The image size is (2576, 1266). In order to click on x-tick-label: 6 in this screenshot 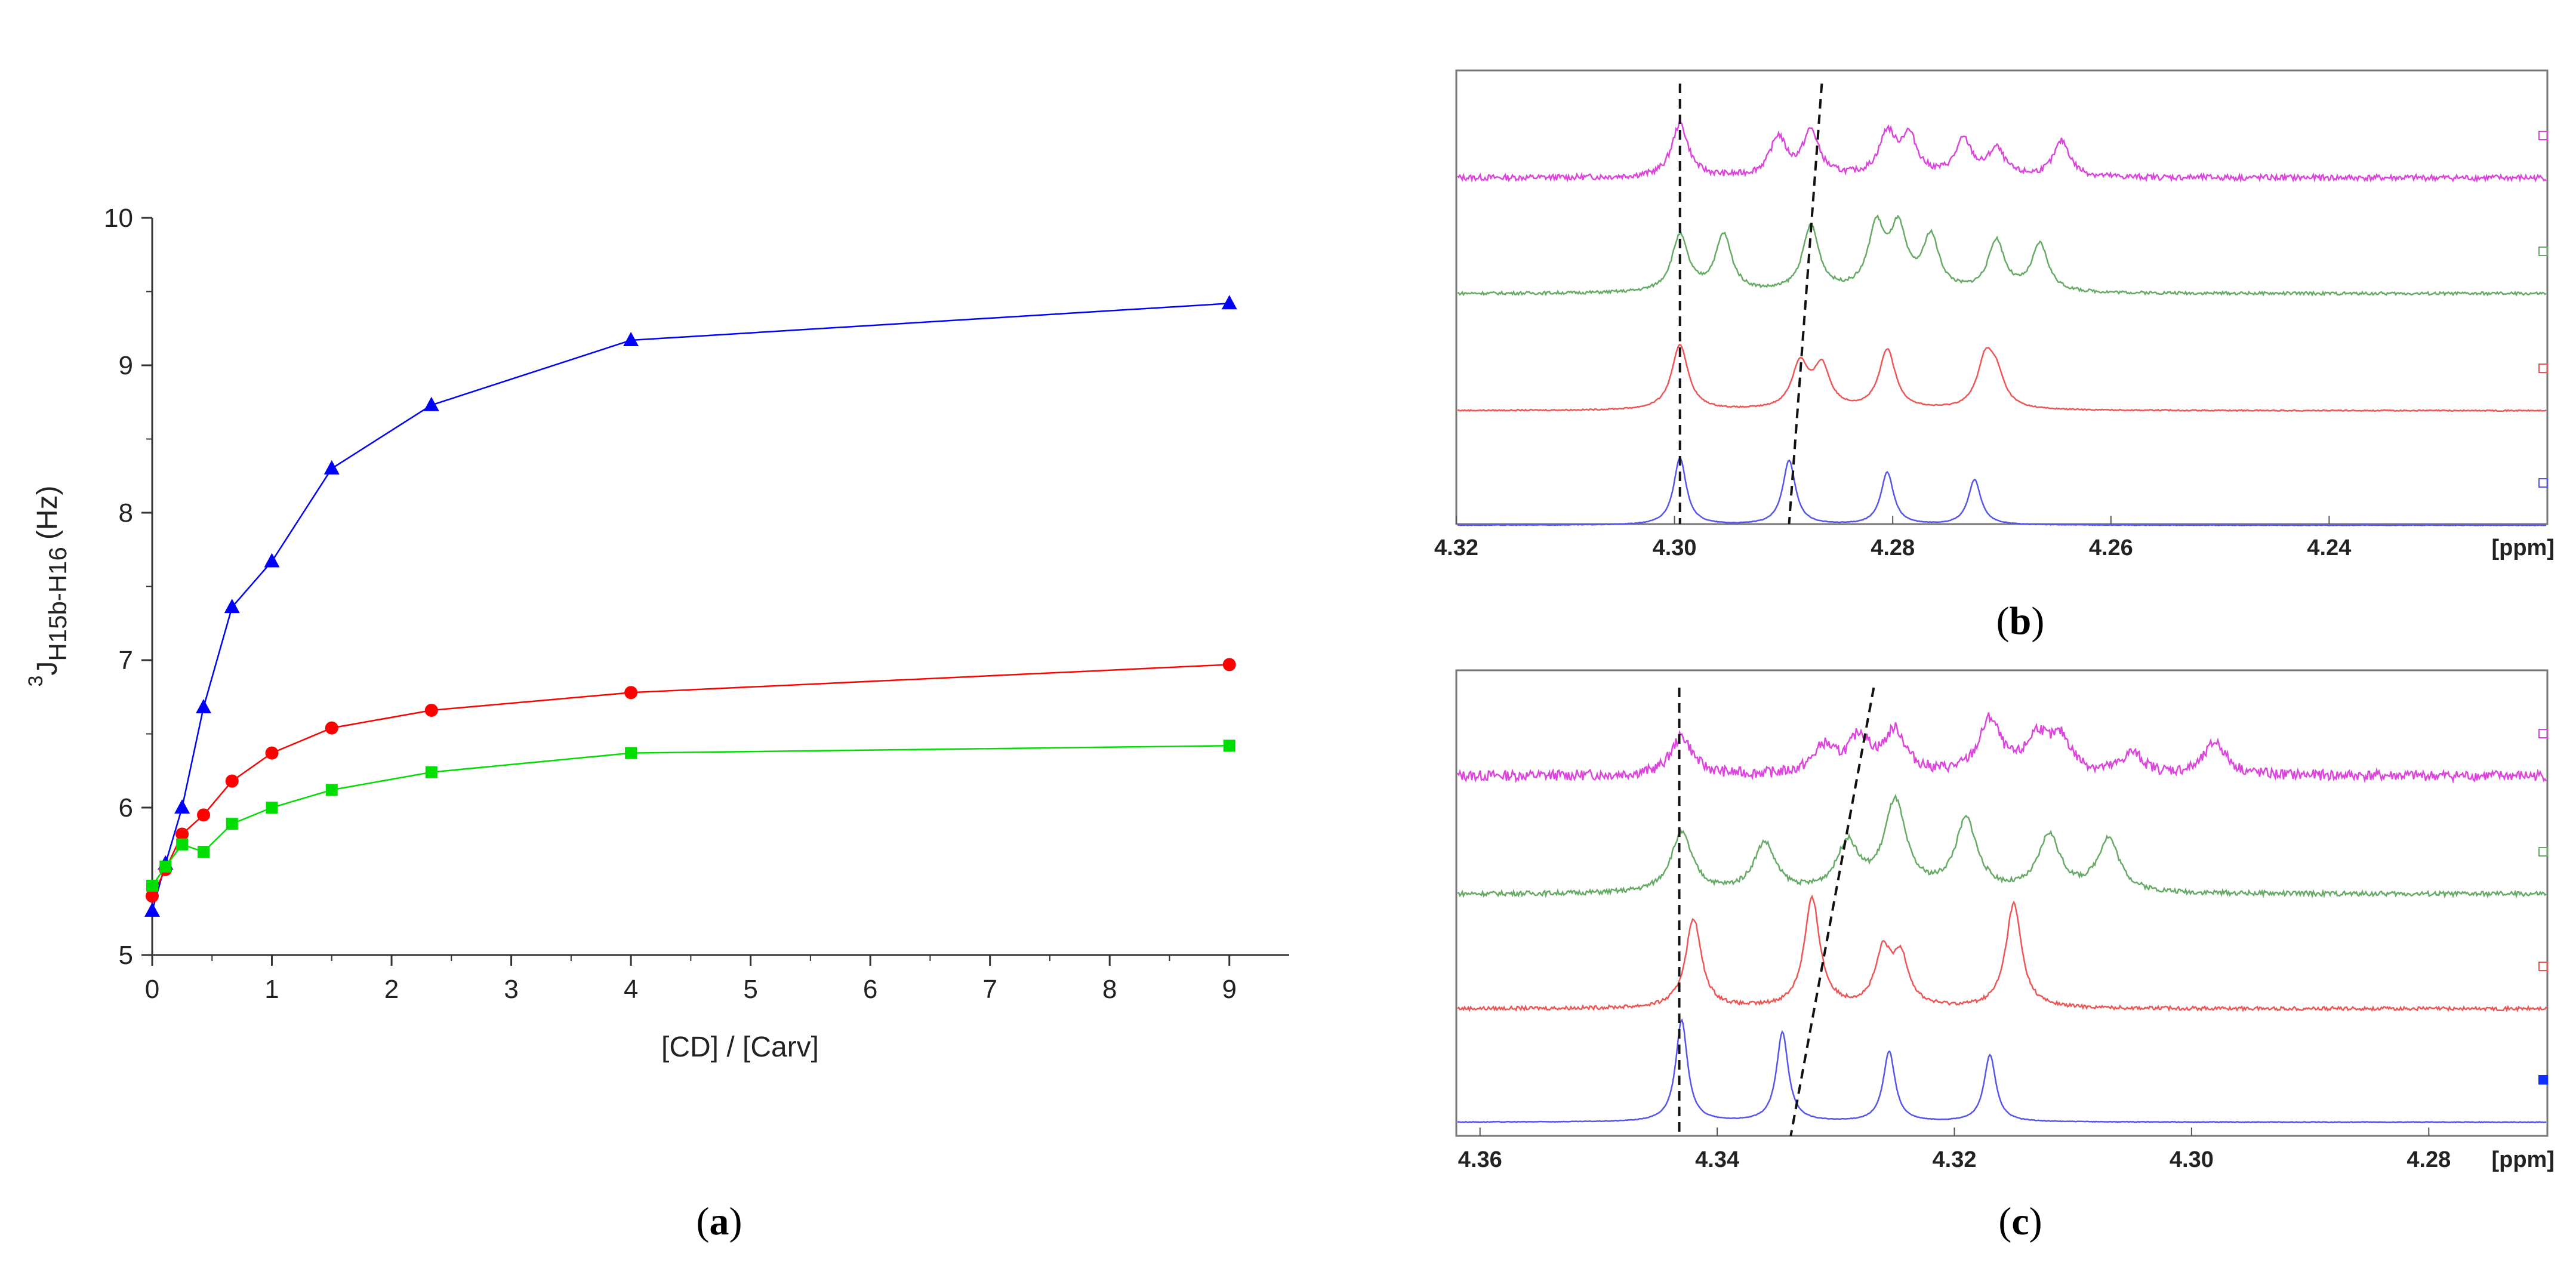, I will do `click(870, 989)`.